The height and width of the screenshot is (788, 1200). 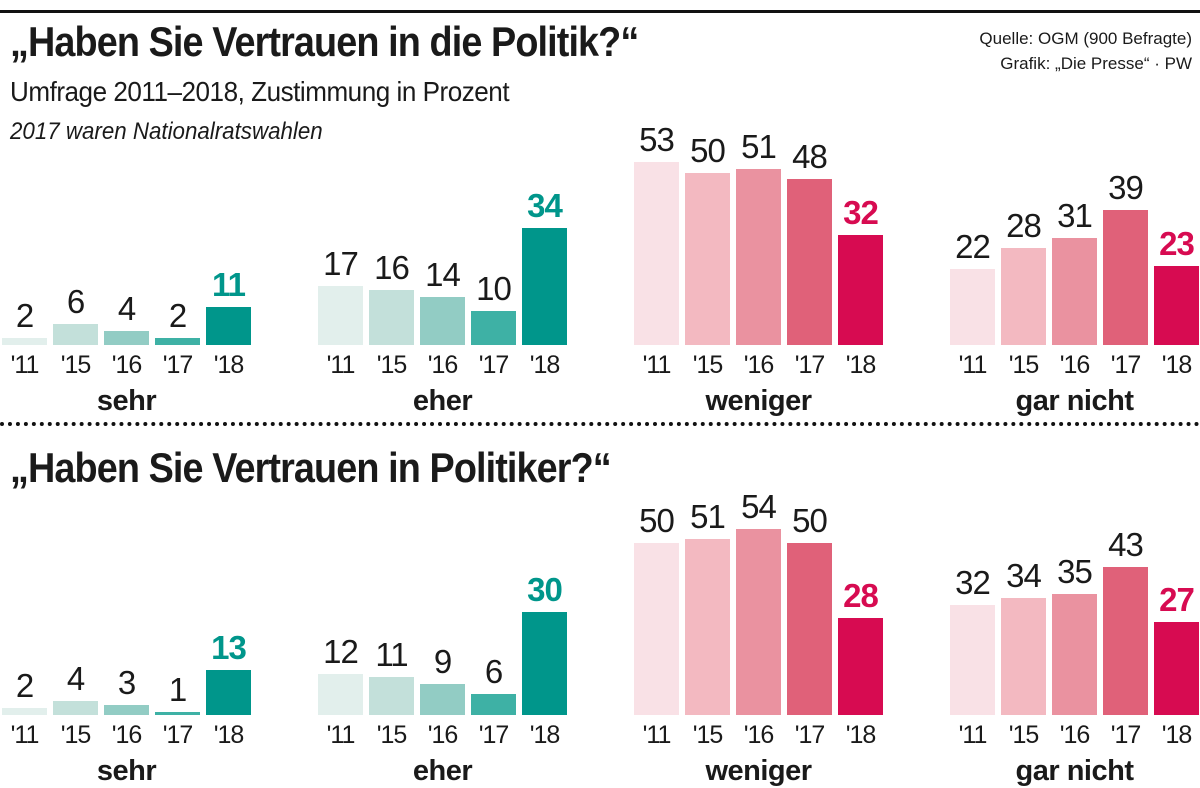 What do you see at coordinates (340, 296) in the screenshot?
I see `bar-column: 17` at bounding box center [340, 296].